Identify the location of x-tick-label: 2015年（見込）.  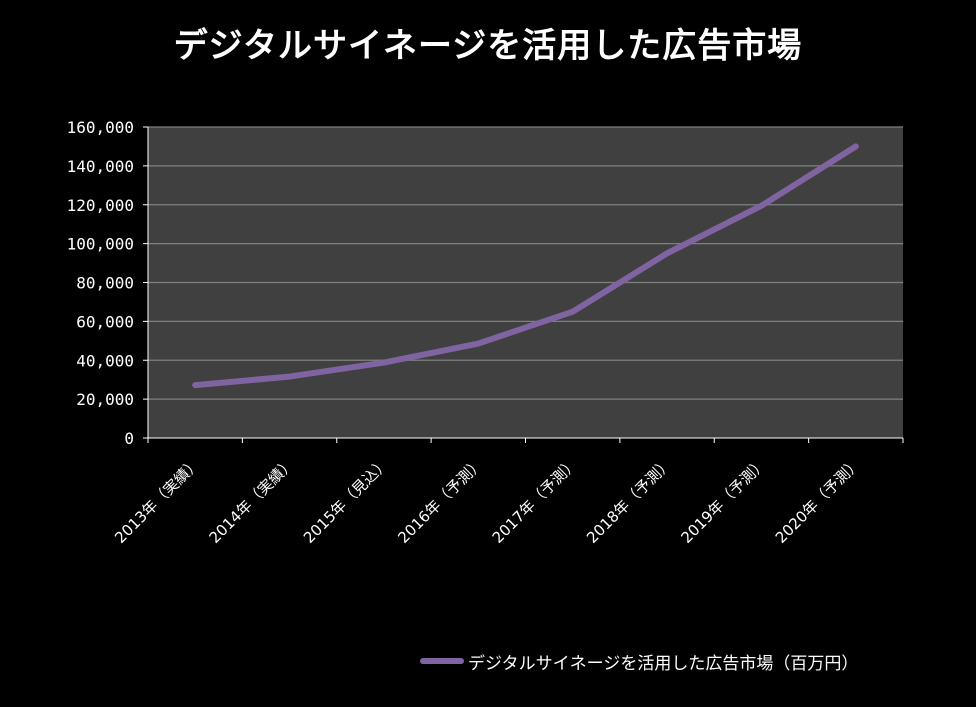
(346, 500).